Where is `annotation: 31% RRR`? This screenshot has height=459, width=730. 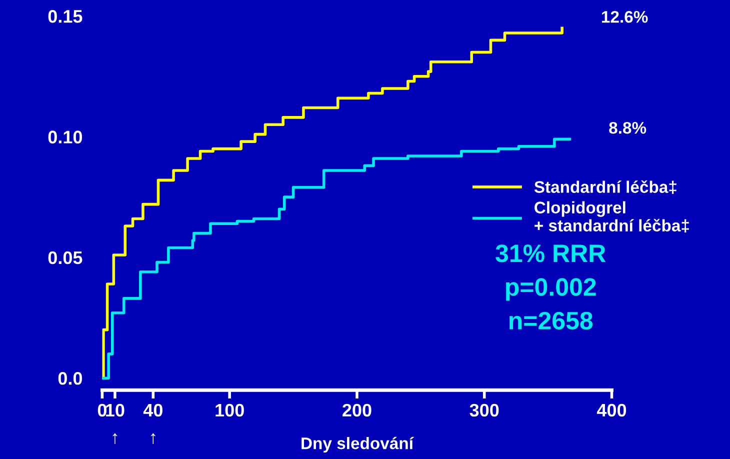
annotation: 31% RRR is located at coordinates (551, 253).